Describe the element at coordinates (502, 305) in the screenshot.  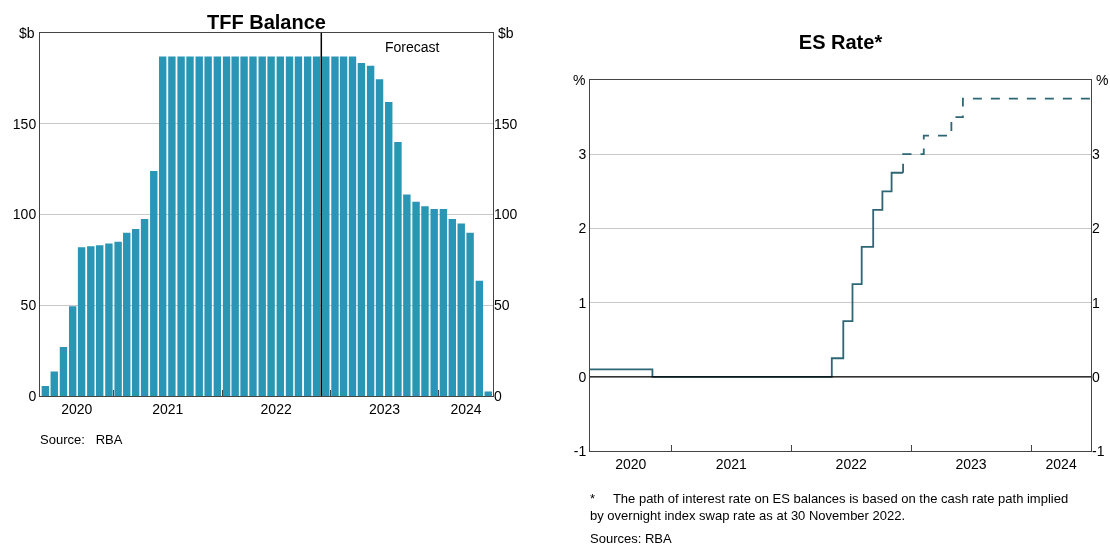
I see `y2-tick-label: 50` at that location.